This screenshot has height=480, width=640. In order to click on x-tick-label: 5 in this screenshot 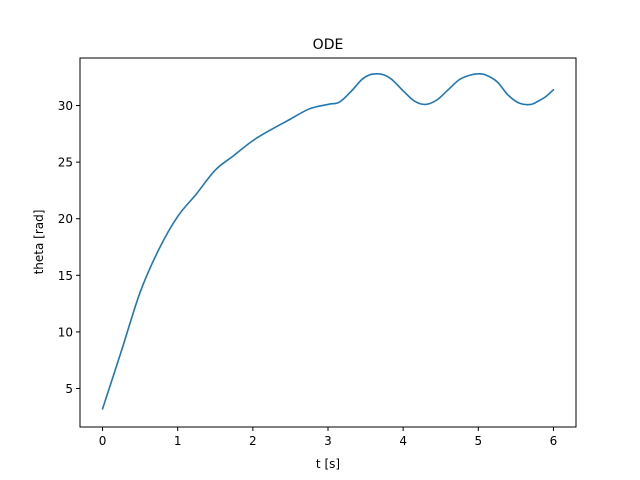, I will do `click(478, 441)`.